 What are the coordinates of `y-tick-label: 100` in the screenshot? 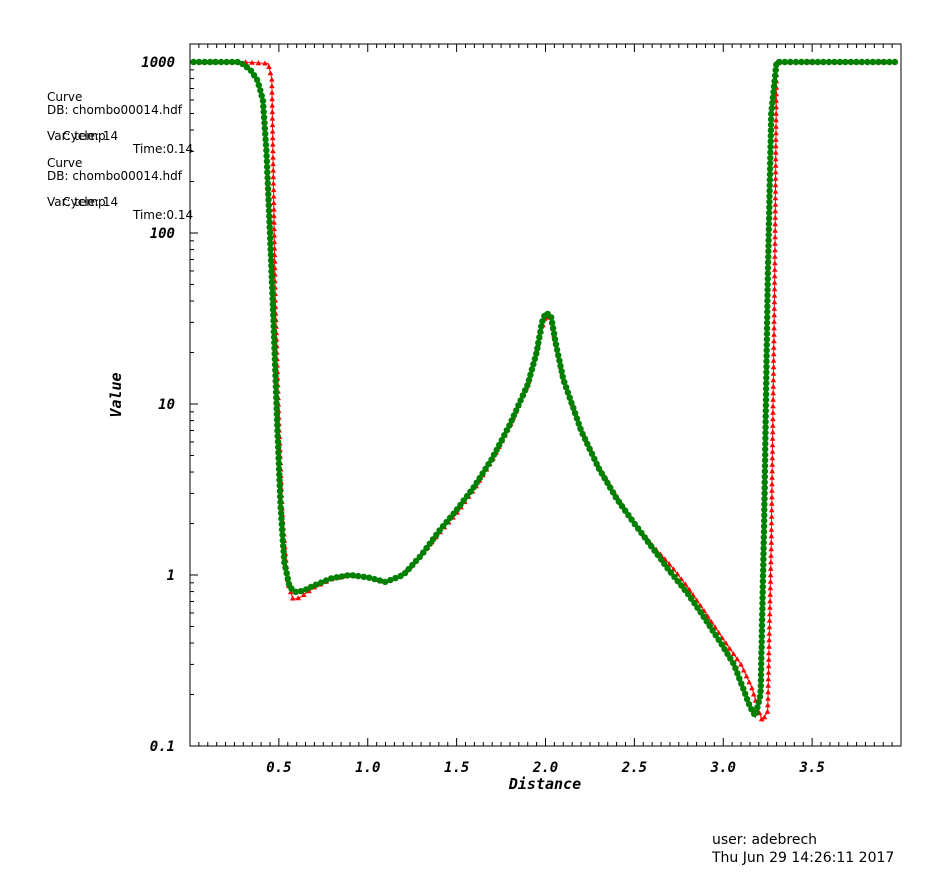 It's located at (162, 234).